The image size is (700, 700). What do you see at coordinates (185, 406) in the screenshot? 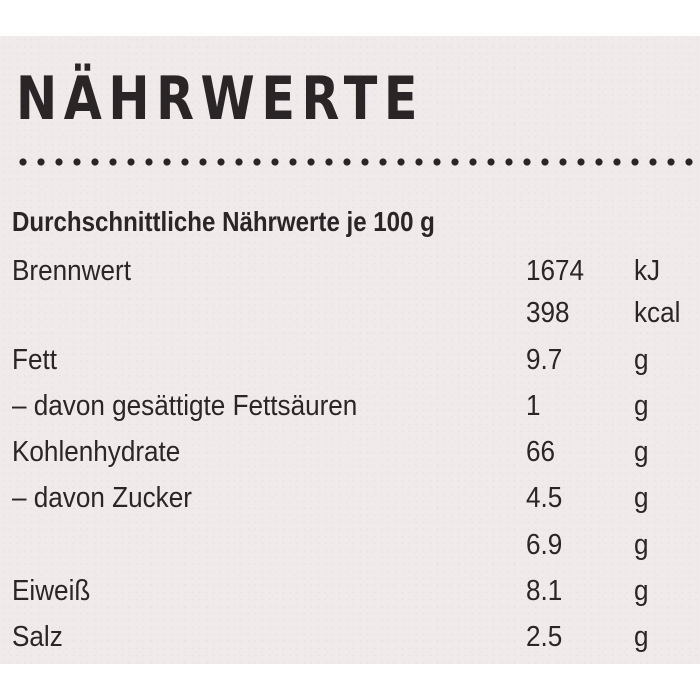
I see `row-label: – davon gesättigte Fettsäuren` at bounding box center [185, 406].